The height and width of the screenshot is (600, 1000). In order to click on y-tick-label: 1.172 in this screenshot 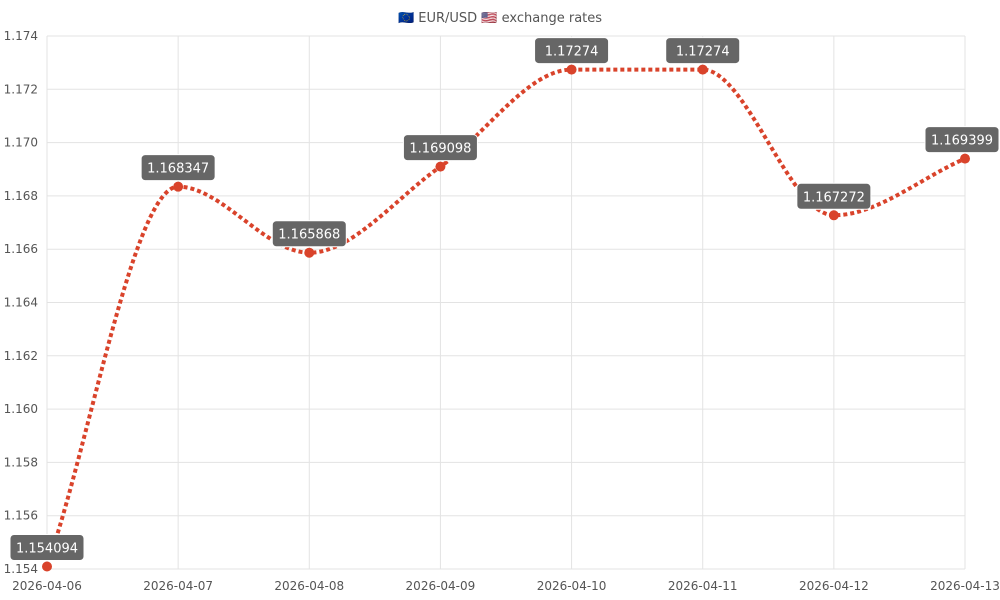, I will do `click(21, 89)`.